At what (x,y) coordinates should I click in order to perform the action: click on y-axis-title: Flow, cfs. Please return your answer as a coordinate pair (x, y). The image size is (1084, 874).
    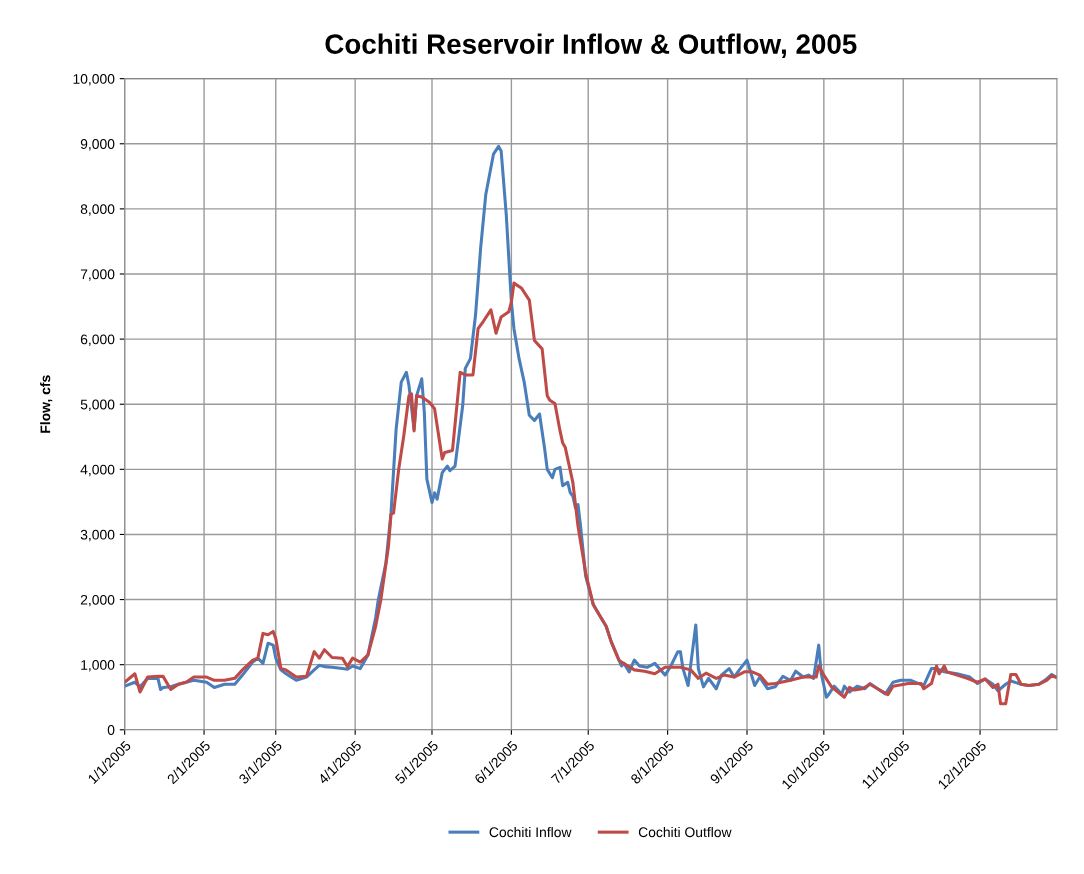
    Looking at the image, I should click on (46, 404).